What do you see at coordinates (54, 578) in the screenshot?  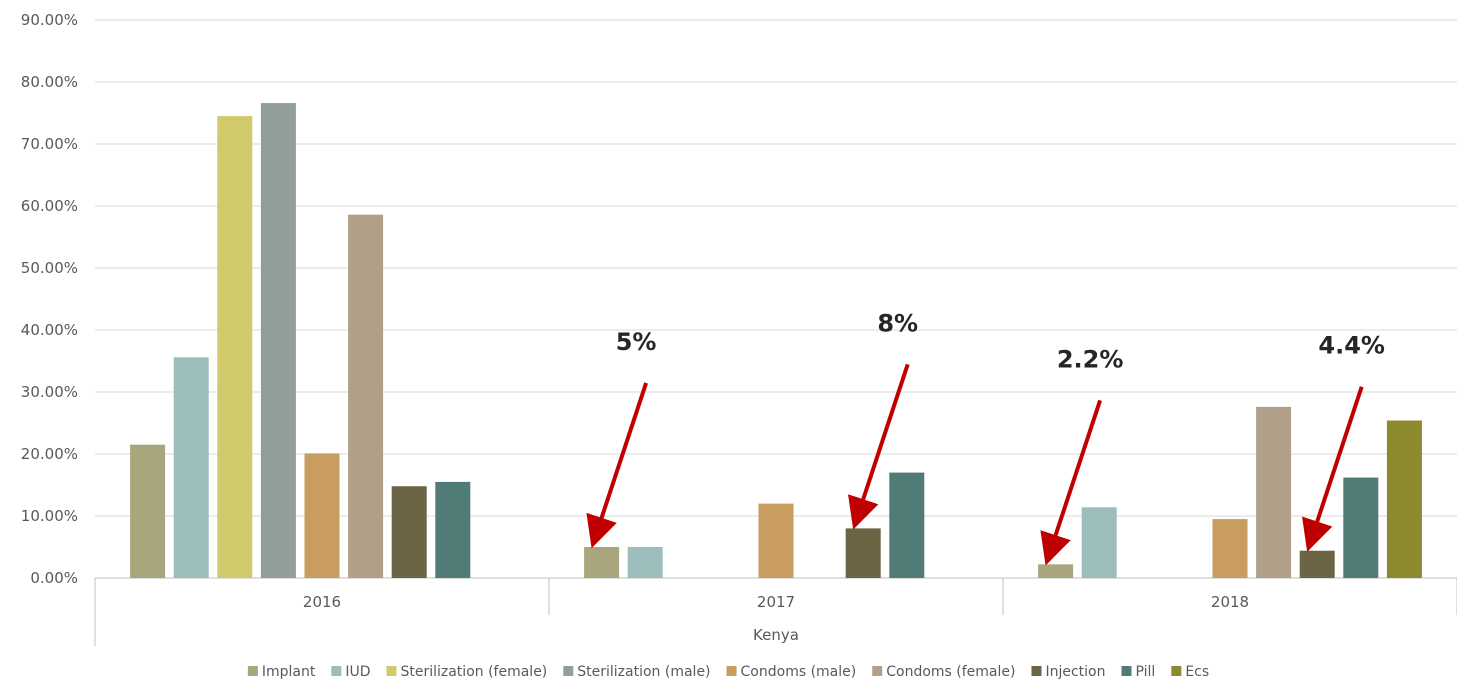 I see `y-tick-label: 0.00%` at bounding box center [54, 578].